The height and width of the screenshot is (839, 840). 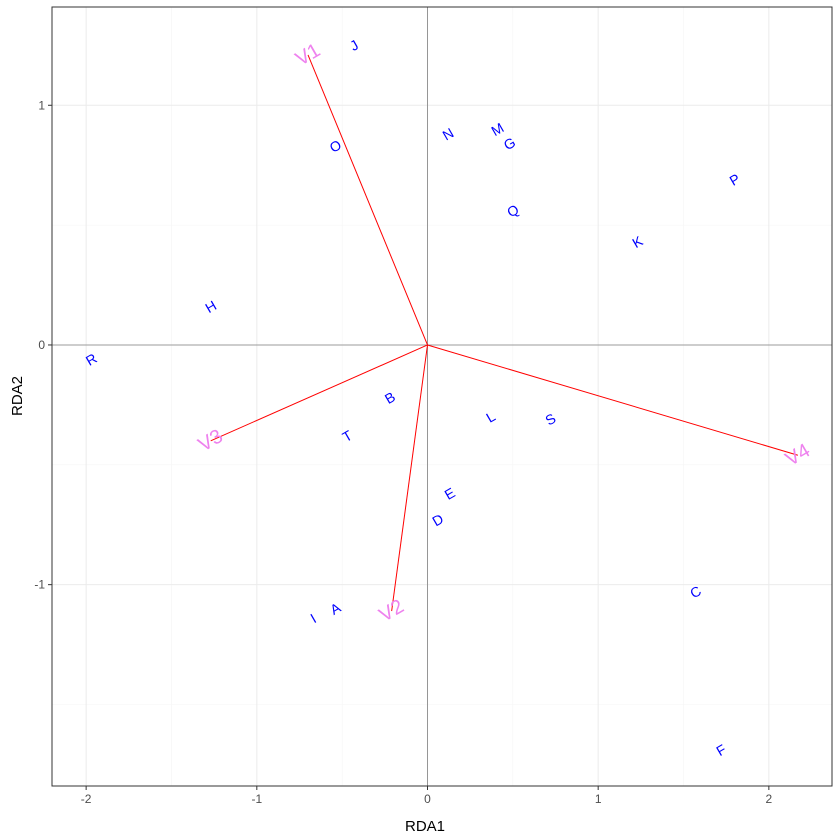 I want to click on x-tick-label: 1, so click(x=598, y=799).